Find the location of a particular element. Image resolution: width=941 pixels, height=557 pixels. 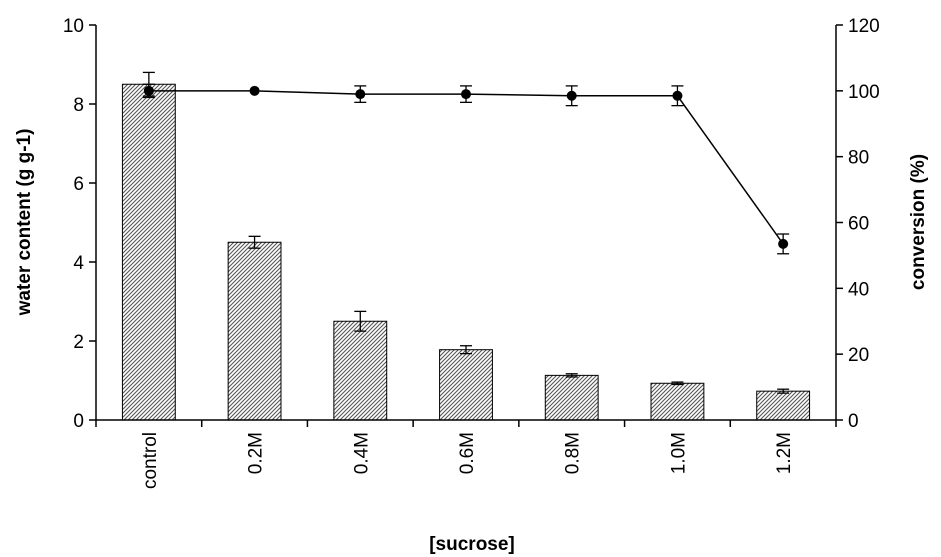

x-tick-label: control is located at coordinates (150, 460).